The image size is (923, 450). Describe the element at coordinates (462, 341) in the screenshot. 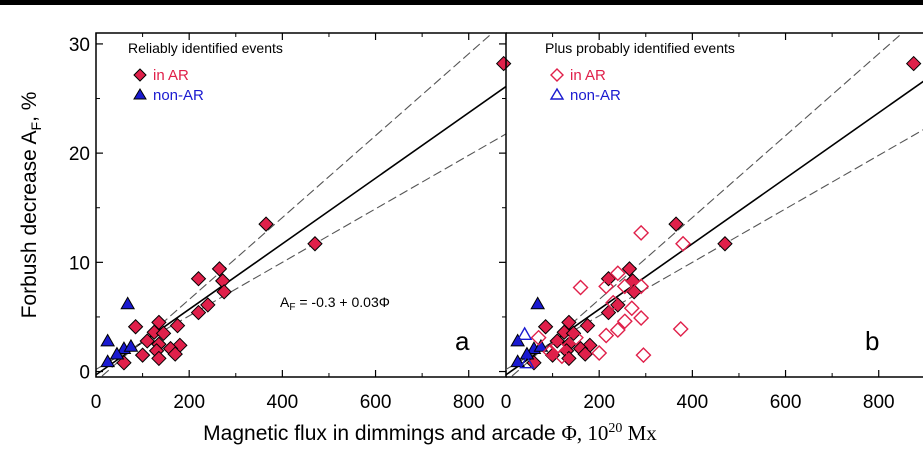

I see `panel-letter-a: a` at that location.